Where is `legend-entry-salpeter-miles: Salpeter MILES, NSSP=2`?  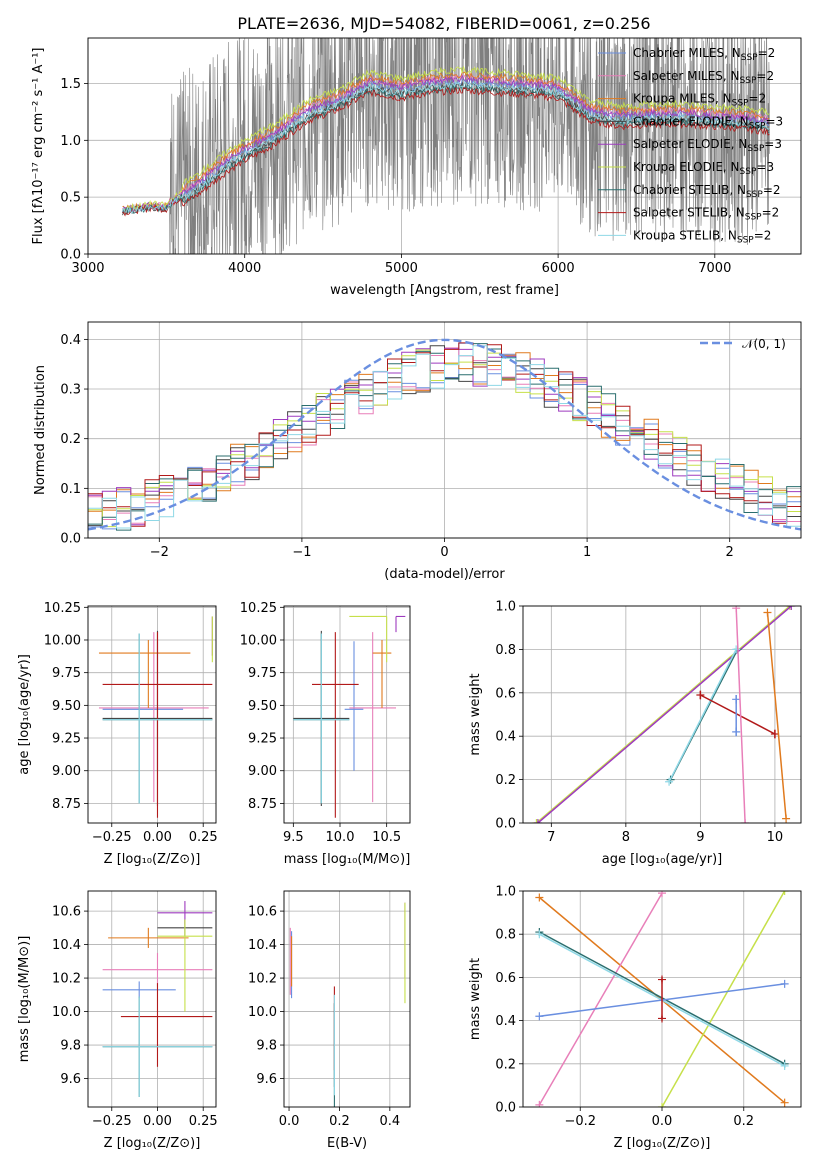 legend-entry-salpeter-miles: Salpeter MILES, NSSP=2 is located at coordinates (703, 77).